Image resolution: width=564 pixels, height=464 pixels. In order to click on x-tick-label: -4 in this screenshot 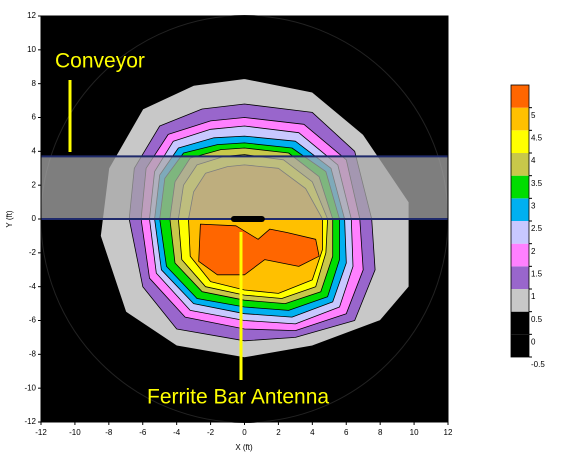, I will do `click(177, 432)`.